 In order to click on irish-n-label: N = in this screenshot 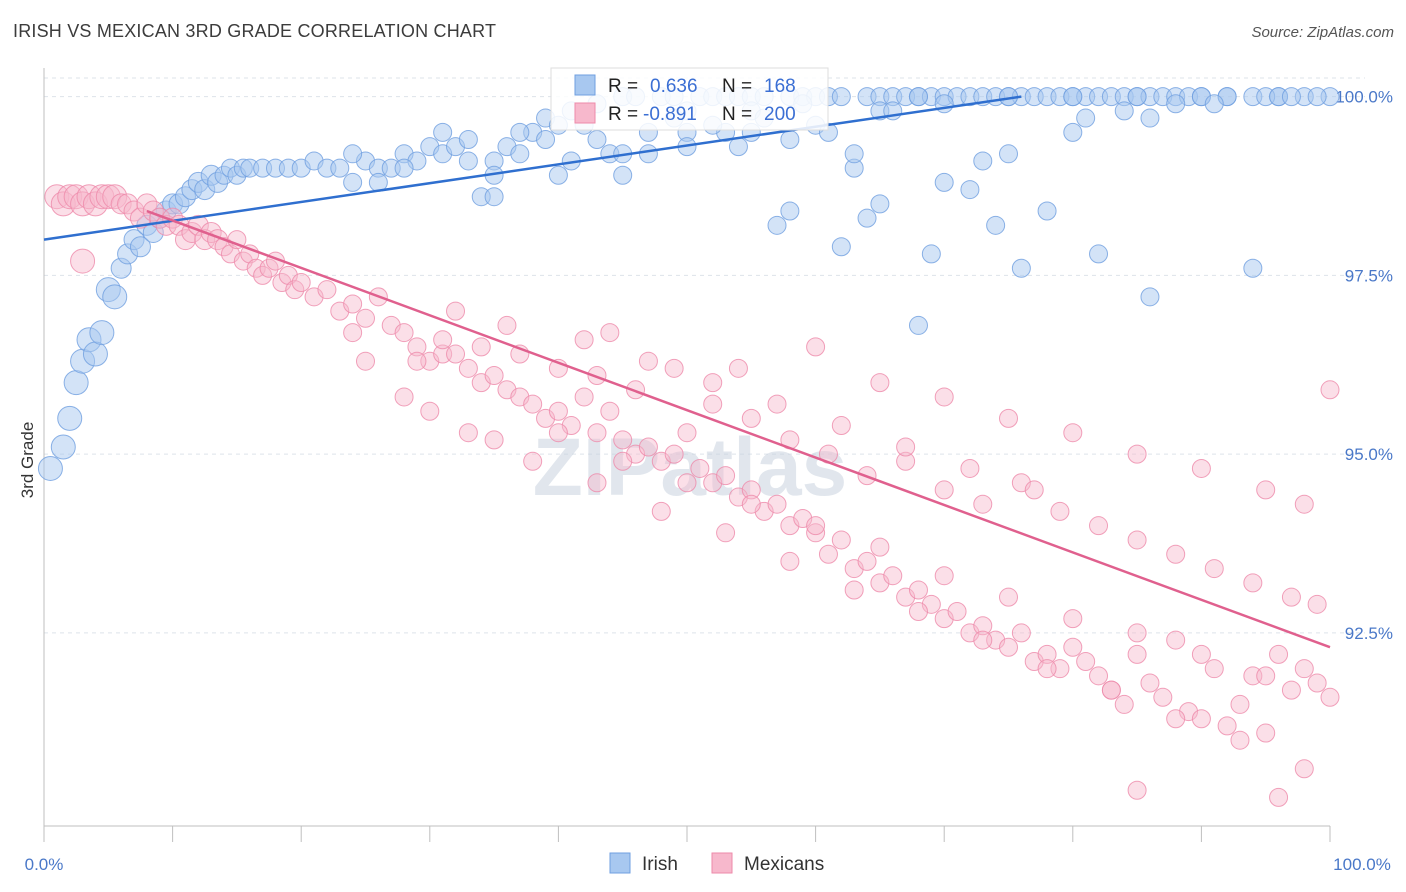, I will do `click(737, 86)`.